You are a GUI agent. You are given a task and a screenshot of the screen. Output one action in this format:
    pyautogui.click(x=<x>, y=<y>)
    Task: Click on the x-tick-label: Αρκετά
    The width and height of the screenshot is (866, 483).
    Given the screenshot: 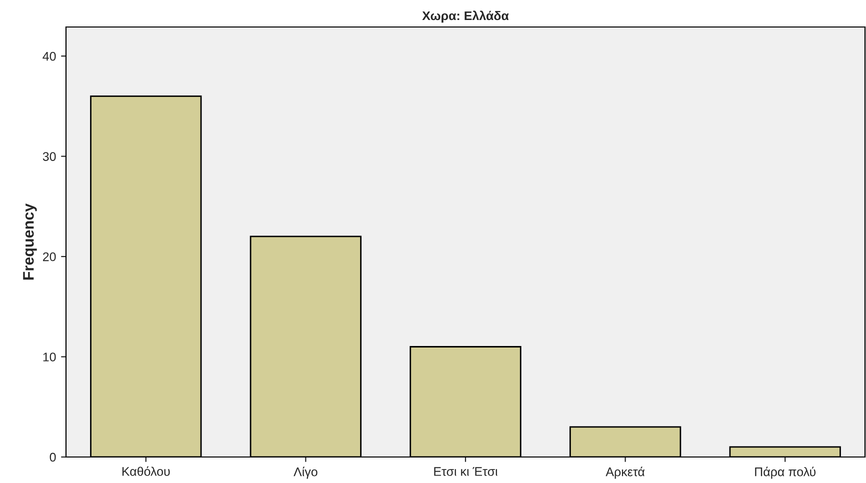 What is the action you would take?
    pyautogui.click(x=625, y=472)
    